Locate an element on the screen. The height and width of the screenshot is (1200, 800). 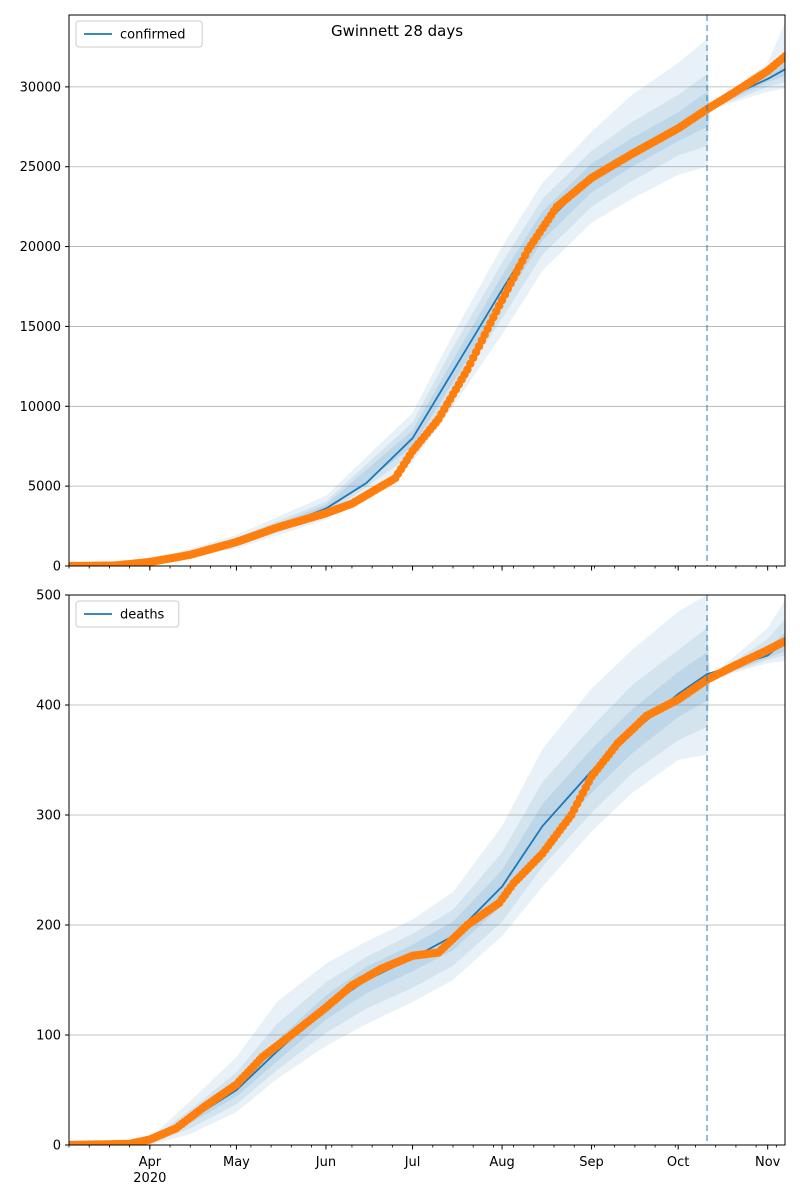
x-tick-label: Jul is located at coordinates (412, 1162).